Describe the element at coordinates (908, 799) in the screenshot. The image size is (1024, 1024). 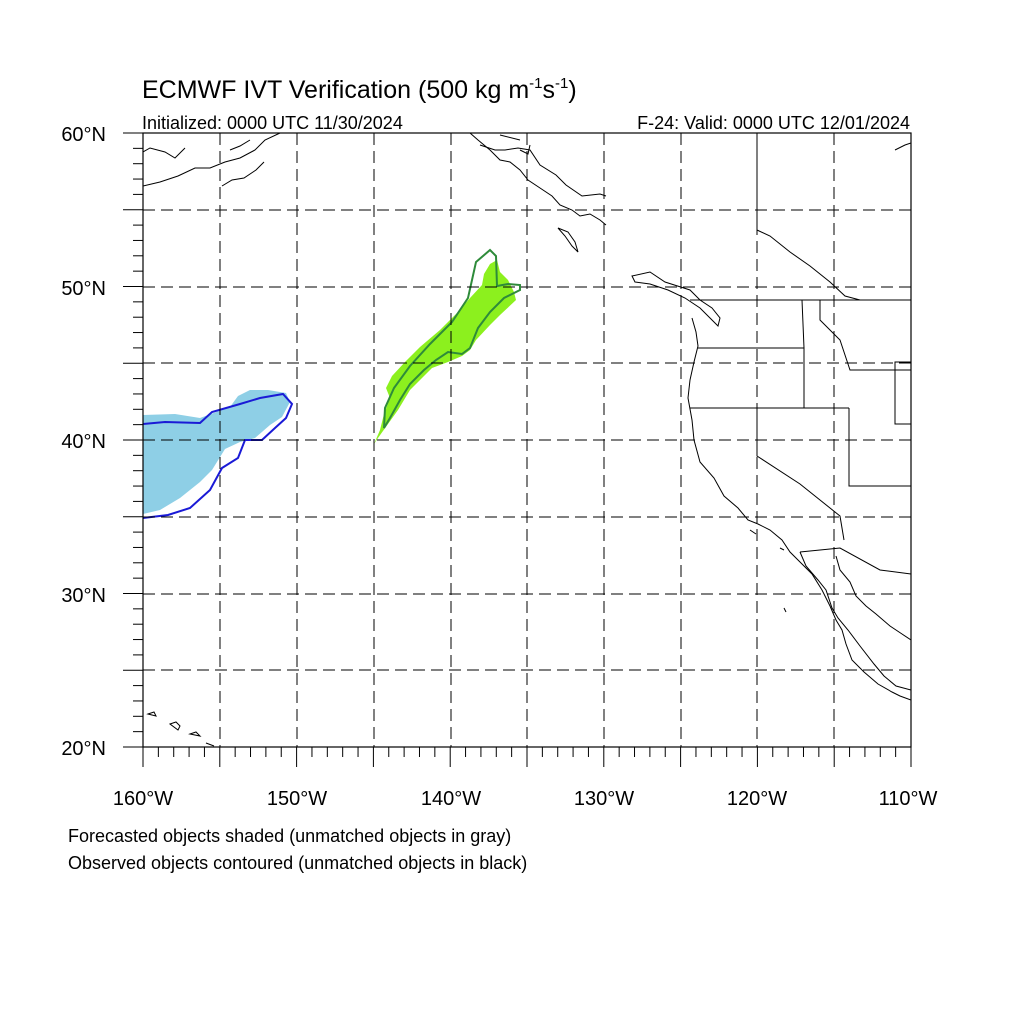
I see `lon-label-110w: 110°W` at that location.